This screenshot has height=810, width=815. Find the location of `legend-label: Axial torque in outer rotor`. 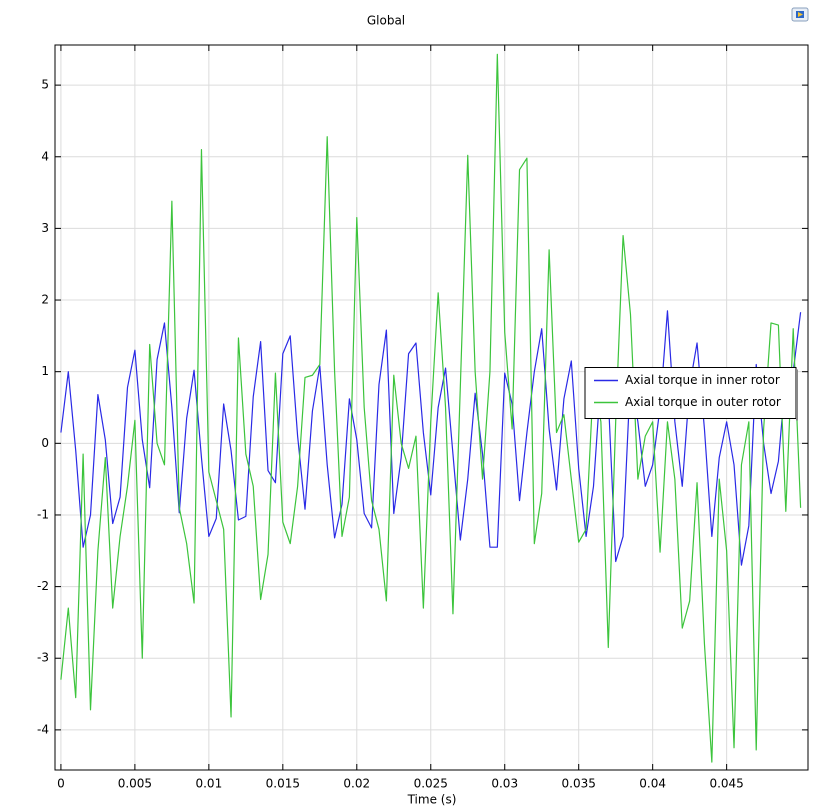

legend-label: Axial torque in outer rotor is located at coordinates (703, 402).